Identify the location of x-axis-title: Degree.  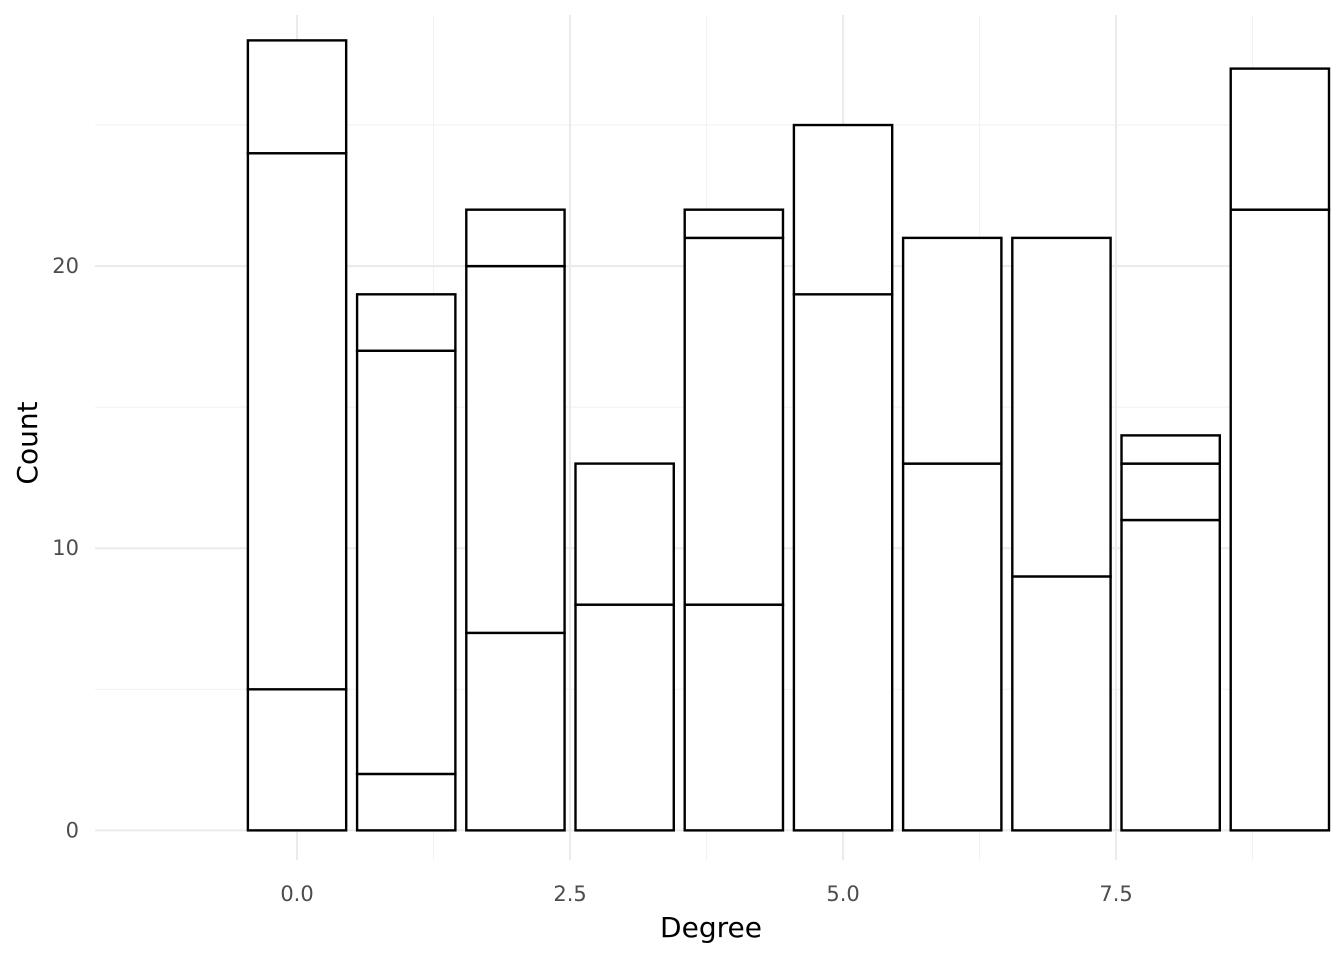
(711, 927).